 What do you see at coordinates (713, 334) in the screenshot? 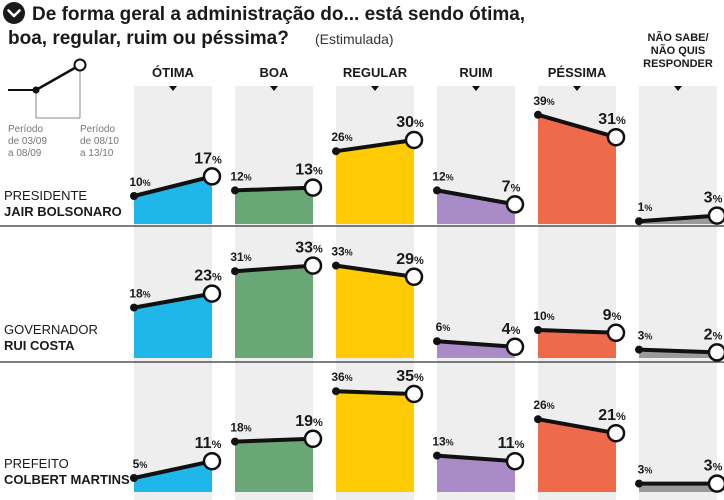
I see `label-end-nao_sabe-1: 2%` at bounding box center [713, 334].